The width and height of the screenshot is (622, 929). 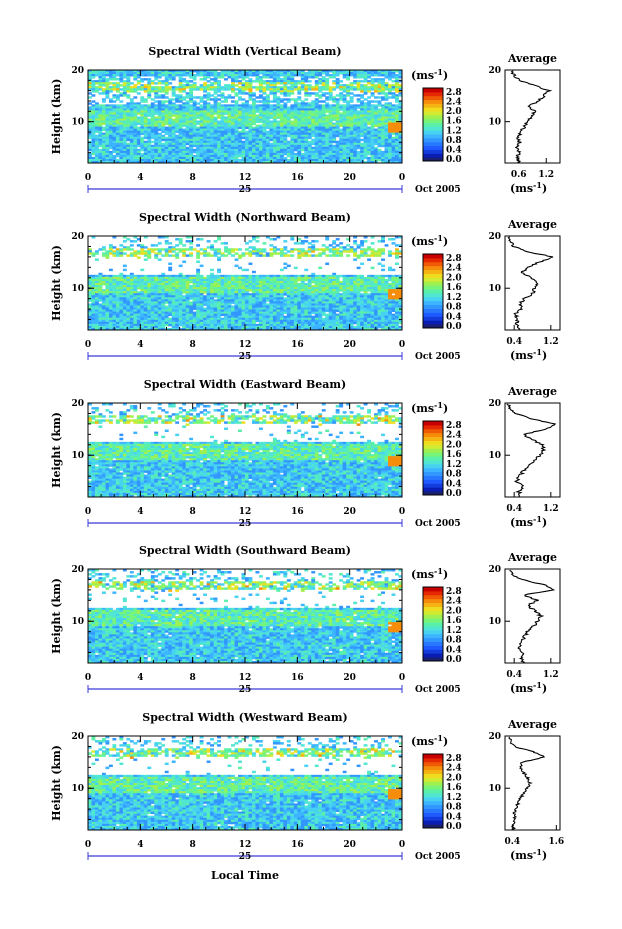 What do you see at coordinates (454, 475) in the screenshot?
I see `colorbar-tick-label: 0.8` at bounding box center [454, 475].